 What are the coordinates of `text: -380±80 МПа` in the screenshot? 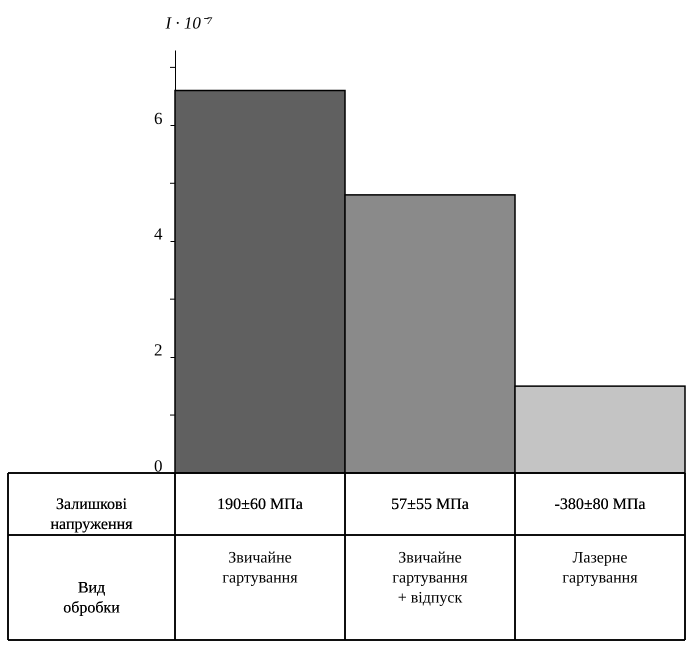 It's located at (600, 504).